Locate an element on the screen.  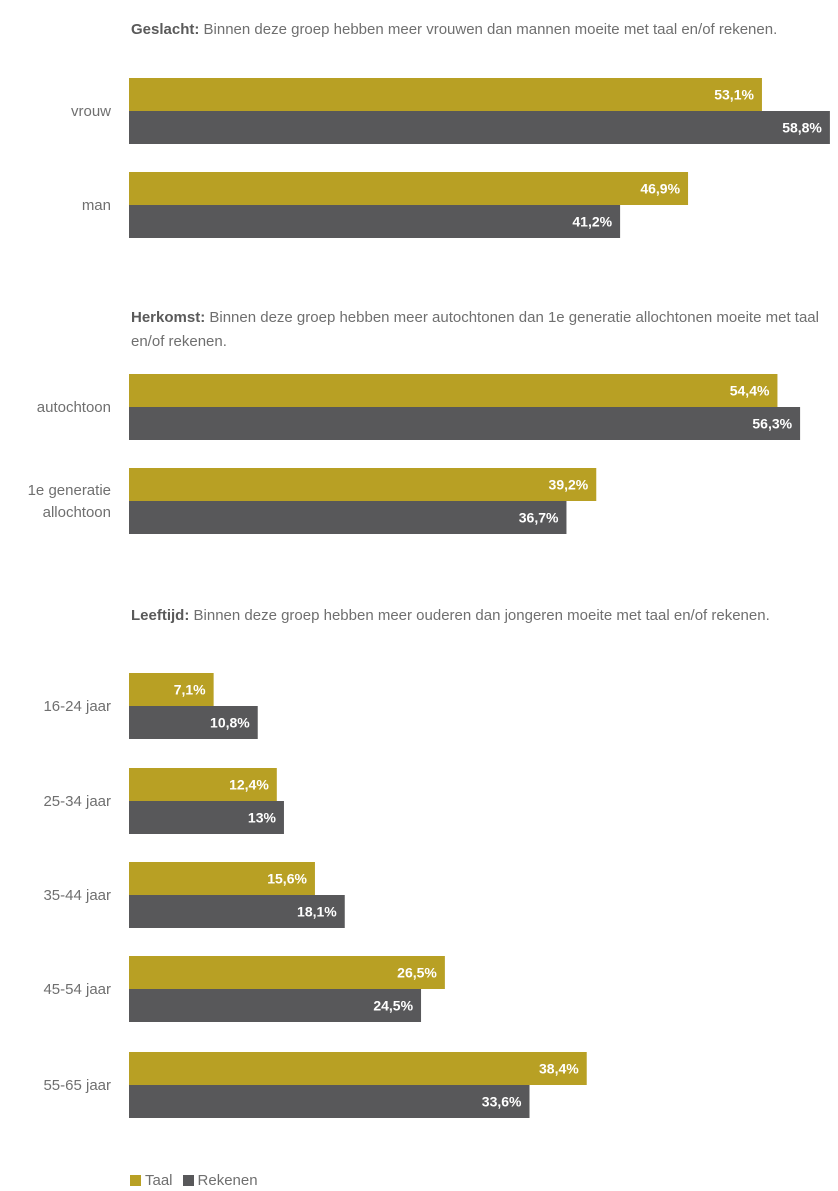
category-label-man: man is located at coordinates (96, 205).